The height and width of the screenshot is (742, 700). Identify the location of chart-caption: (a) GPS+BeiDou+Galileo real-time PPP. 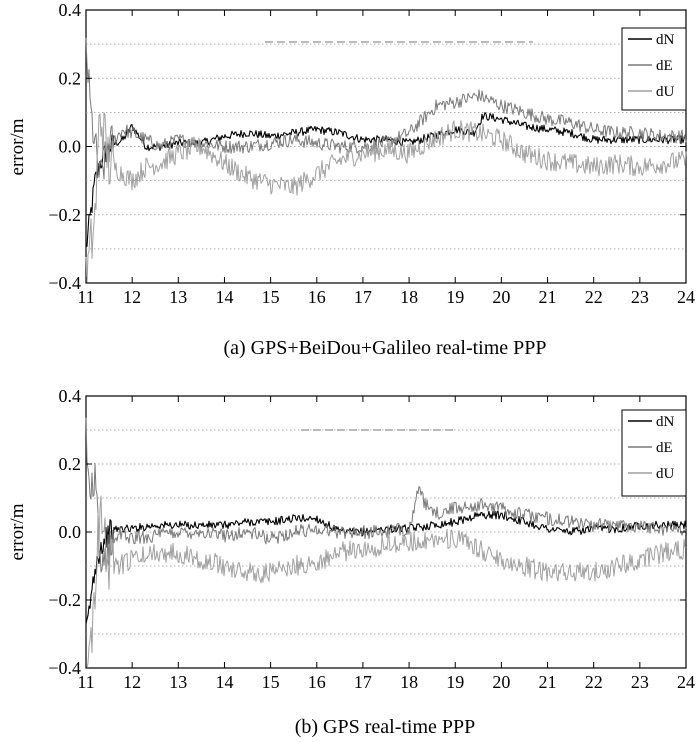
(384, 348).